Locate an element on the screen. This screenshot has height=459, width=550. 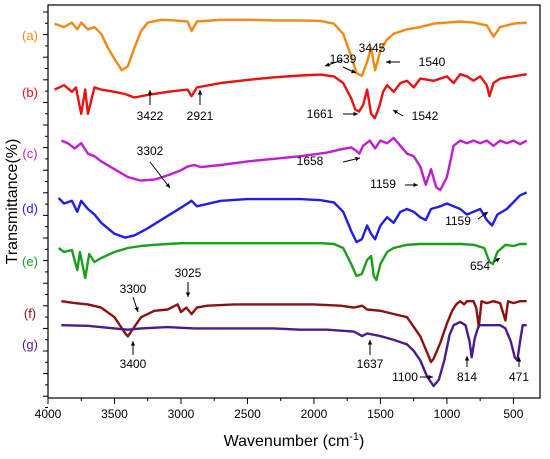
annotation-label: 3302 is located at coordinates (150, 151).